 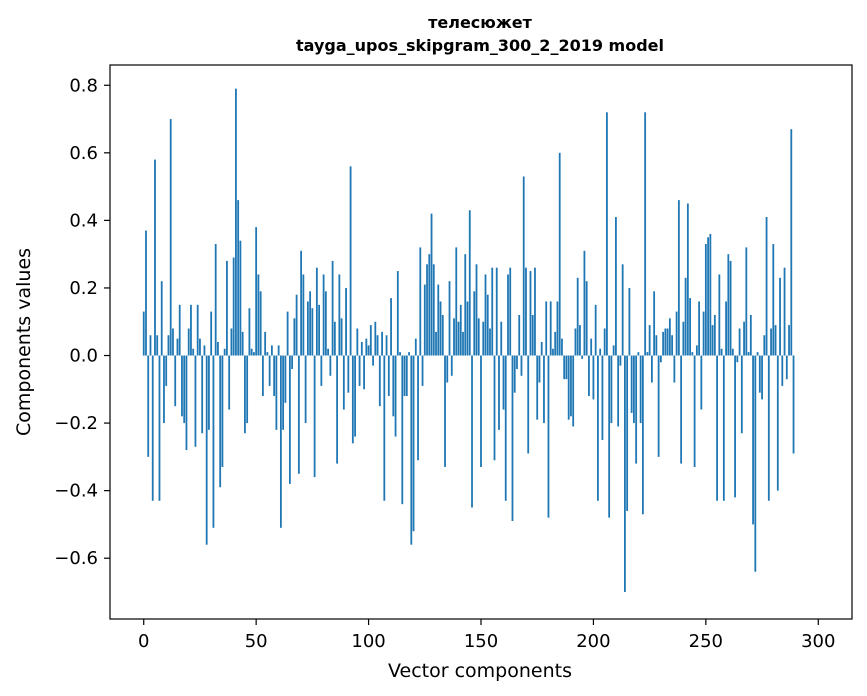 What do you see at coordinates (480, 671) in the screenshot?
I see `x-axis-label: Vector components` at bounding box center [480, 671].